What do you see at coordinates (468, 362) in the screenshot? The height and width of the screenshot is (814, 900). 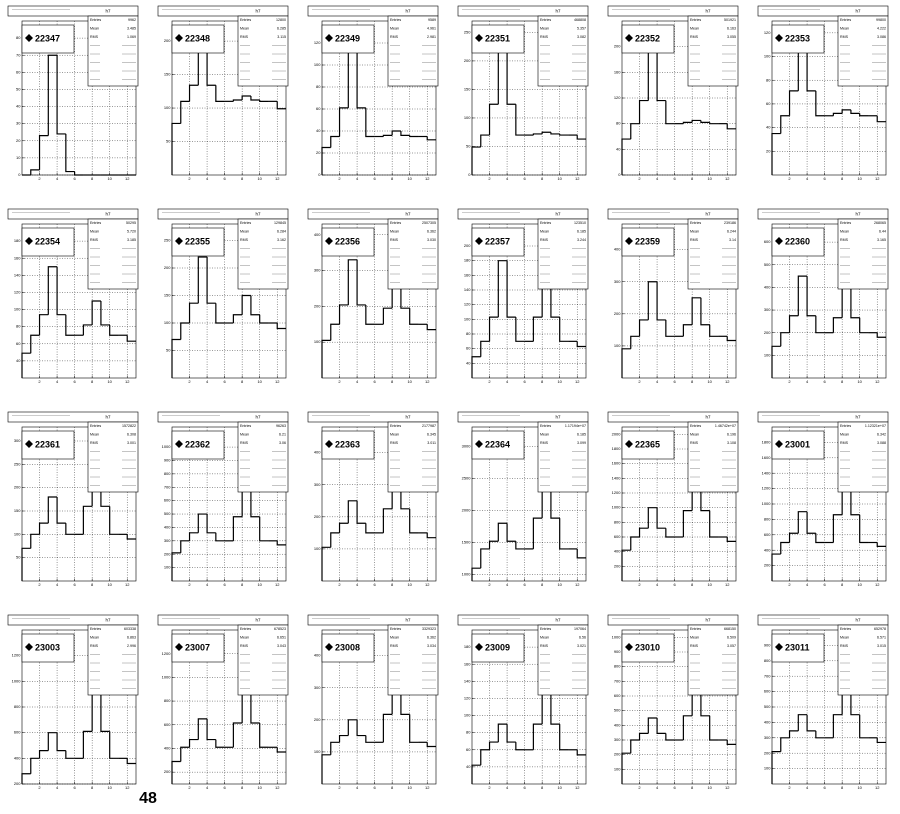 I see `y-tick-label: 40` at bounding box center [468, 362].